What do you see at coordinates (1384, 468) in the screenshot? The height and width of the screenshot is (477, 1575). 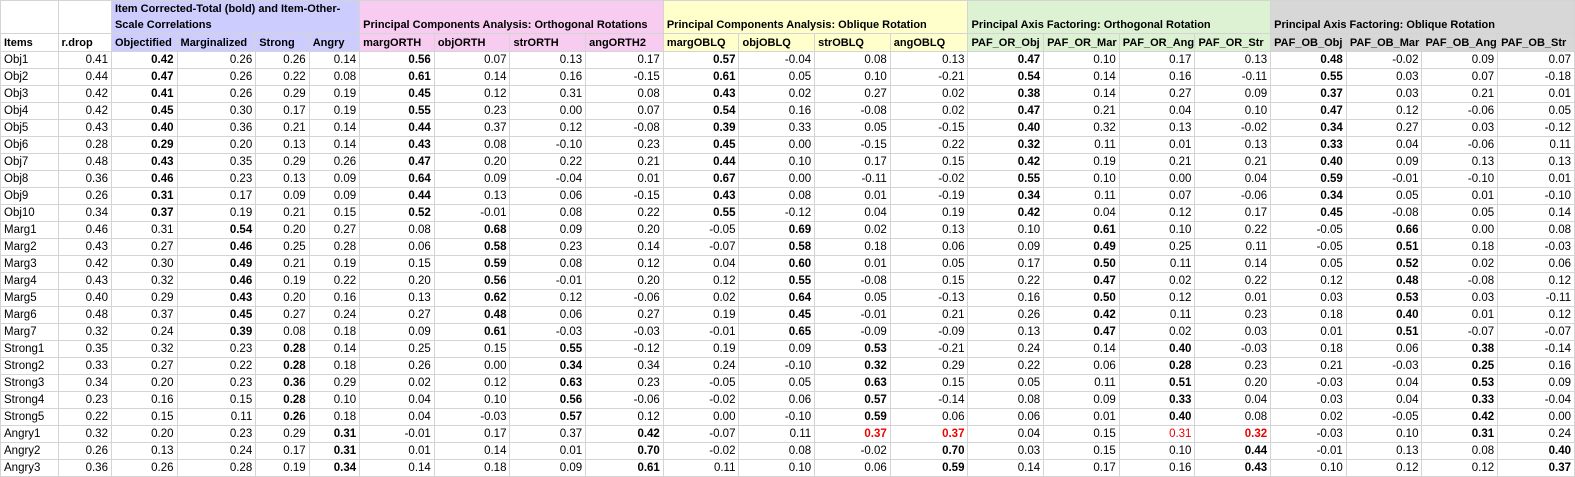 I see `value-cell: 0.12` at bounding box center [1384, 468].